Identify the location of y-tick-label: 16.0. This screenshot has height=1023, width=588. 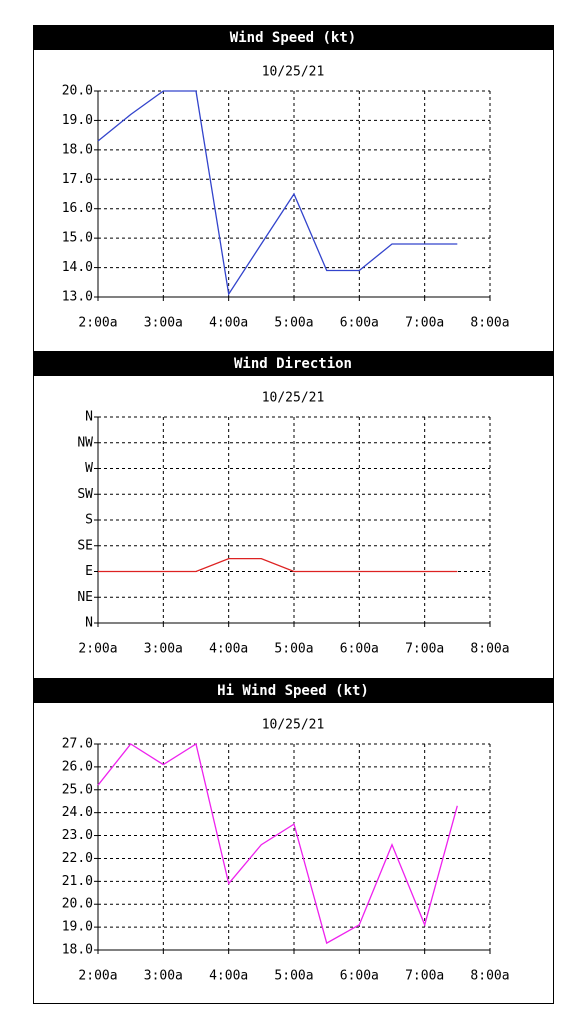
(77, 208).